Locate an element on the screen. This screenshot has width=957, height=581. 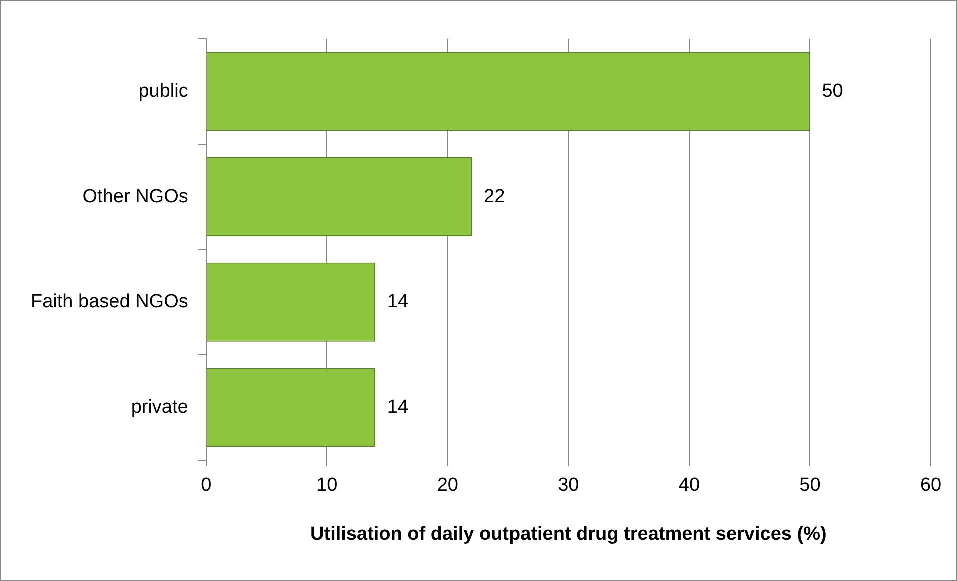
x-tick-label: 60 is located at coordinates (931, 485).